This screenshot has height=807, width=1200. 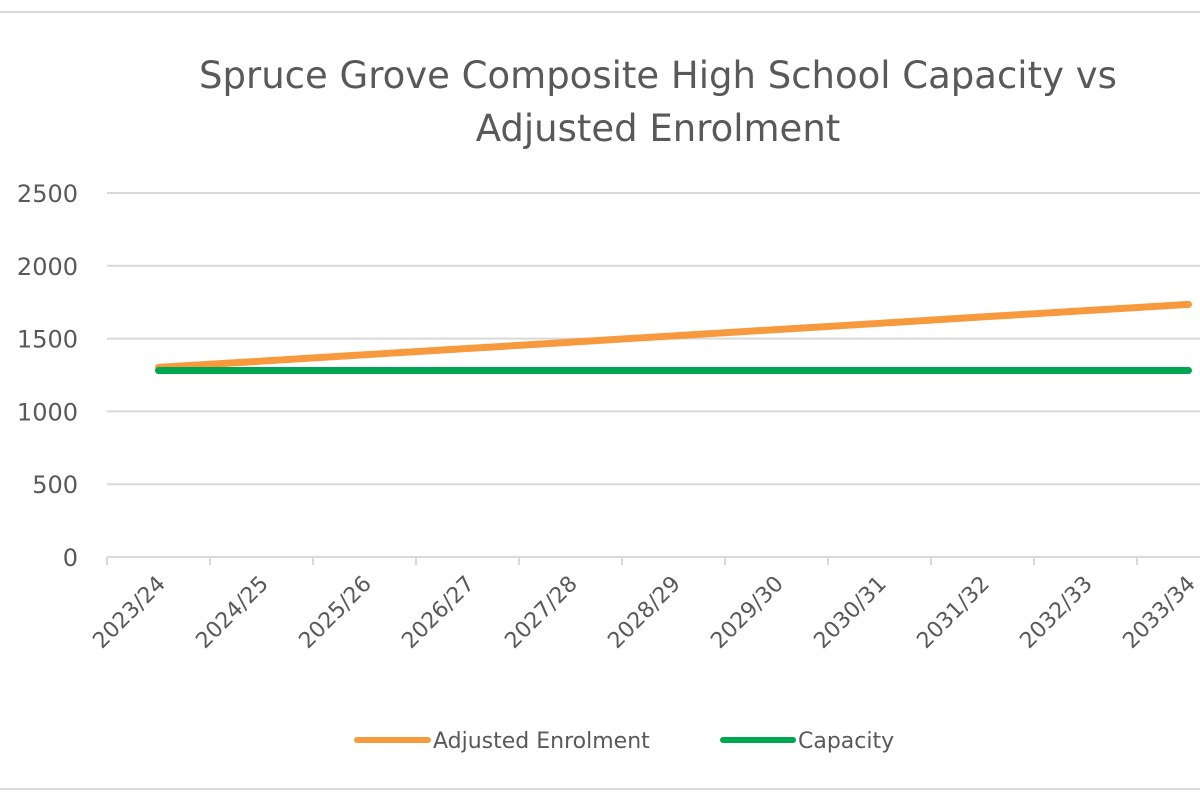 I want to click on x-tick-label: 2030/31, so click(x=850, y=613).